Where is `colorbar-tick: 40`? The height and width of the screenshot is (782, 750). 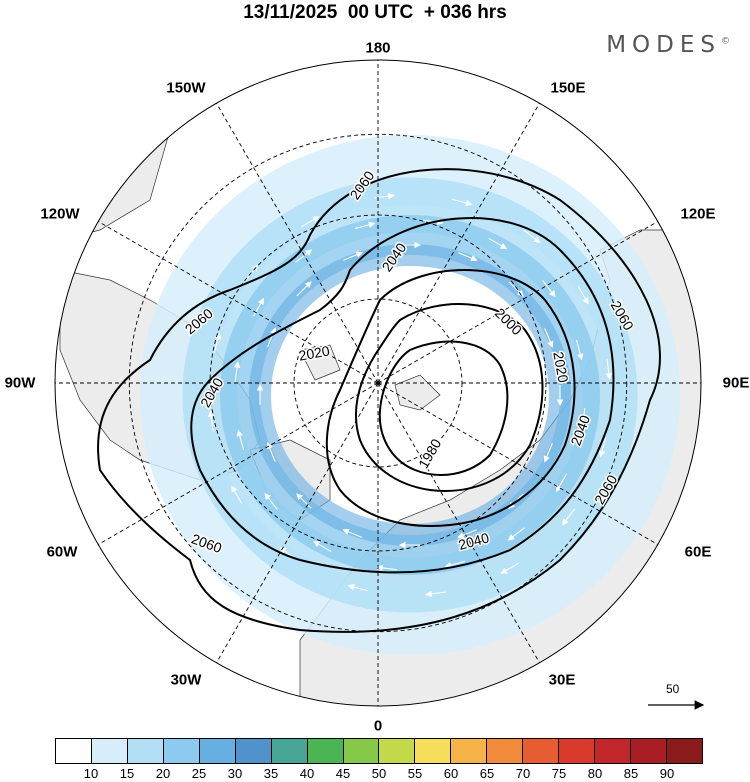 colorbar-tick: 40 is located at coordinates (307, 773).